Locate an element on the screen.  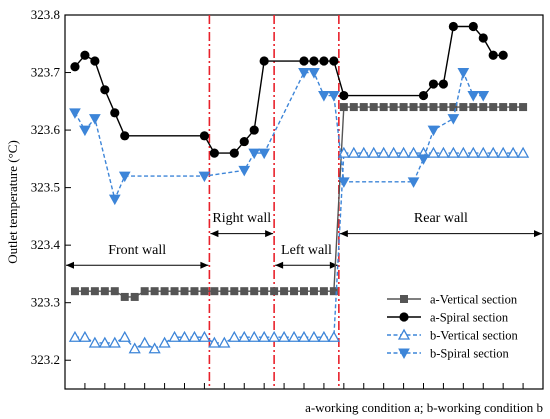
y-axis-title: Outlet temperature (°C) is located at coordinates (12, 202).